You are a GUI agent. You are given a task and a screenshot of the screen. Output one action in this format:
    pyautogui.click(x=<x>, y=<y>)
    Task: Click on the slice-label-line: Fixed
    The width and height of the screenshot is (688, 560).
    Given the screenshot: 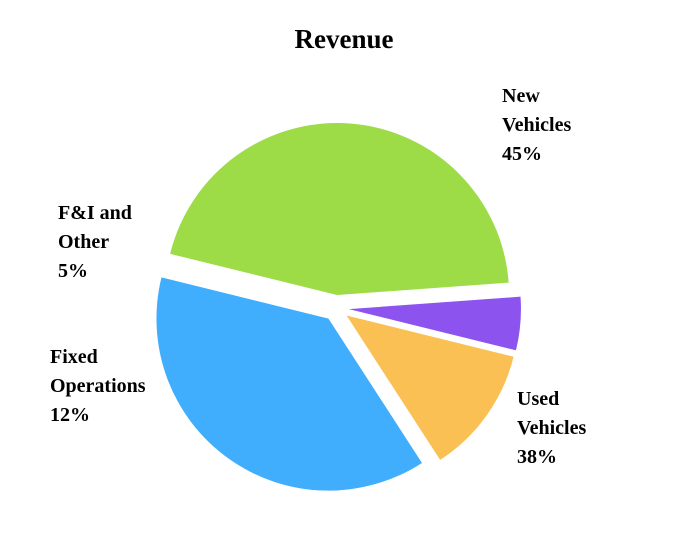 What is the action you would take?
    pyautogui.click(x=74, y=357)
    